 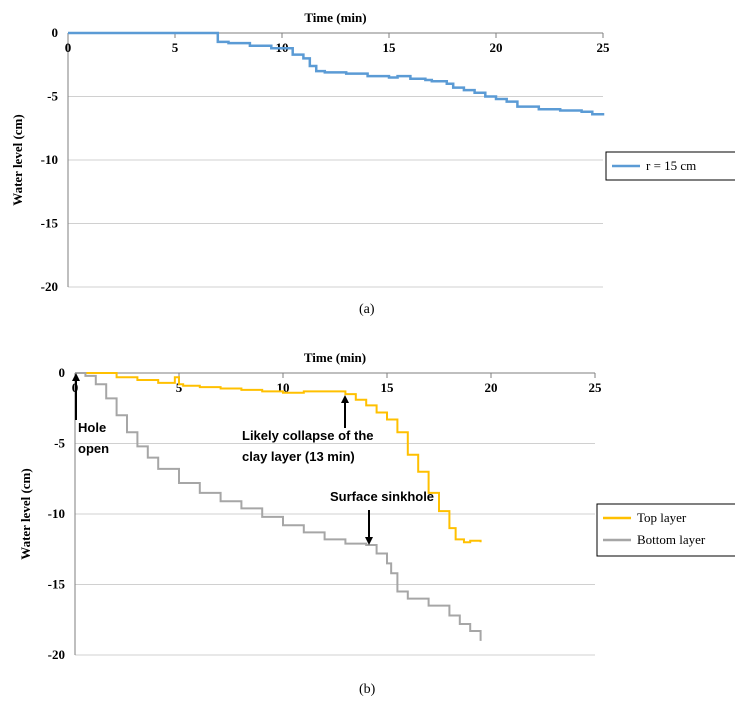 I want to click on panel-b-annotation-text-2: clay layer (13 min), so click(x=298, y=456).